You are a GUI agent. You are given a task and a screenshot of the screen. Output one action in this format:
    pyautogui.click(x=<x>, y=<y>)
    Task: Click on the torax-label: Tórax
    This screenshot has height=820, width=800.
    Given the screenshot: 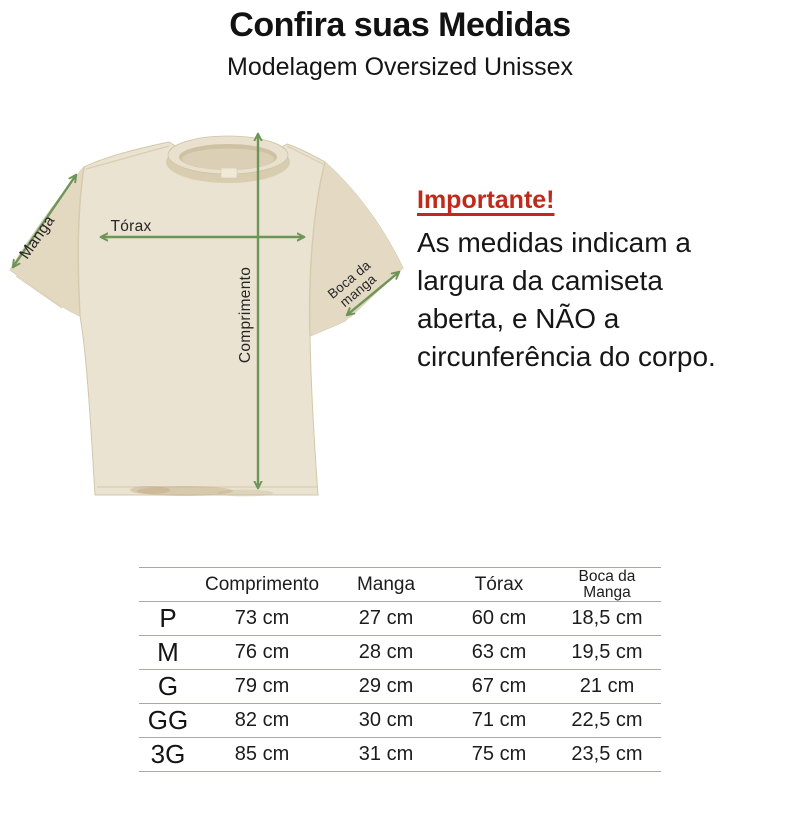 What is the action you would take?
    pyautogui.click(x=130, y=226)
    